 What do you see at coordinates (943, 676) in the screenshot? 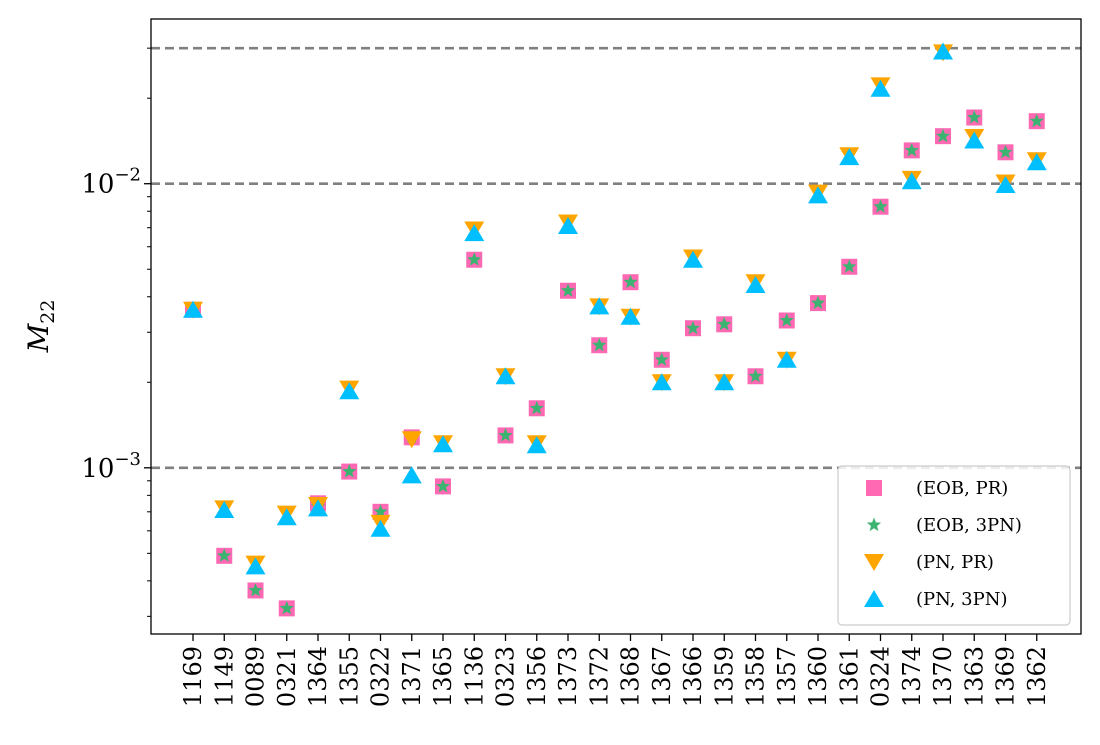
I see `x-tick-label: 1370` at bounding box center [943, 676].